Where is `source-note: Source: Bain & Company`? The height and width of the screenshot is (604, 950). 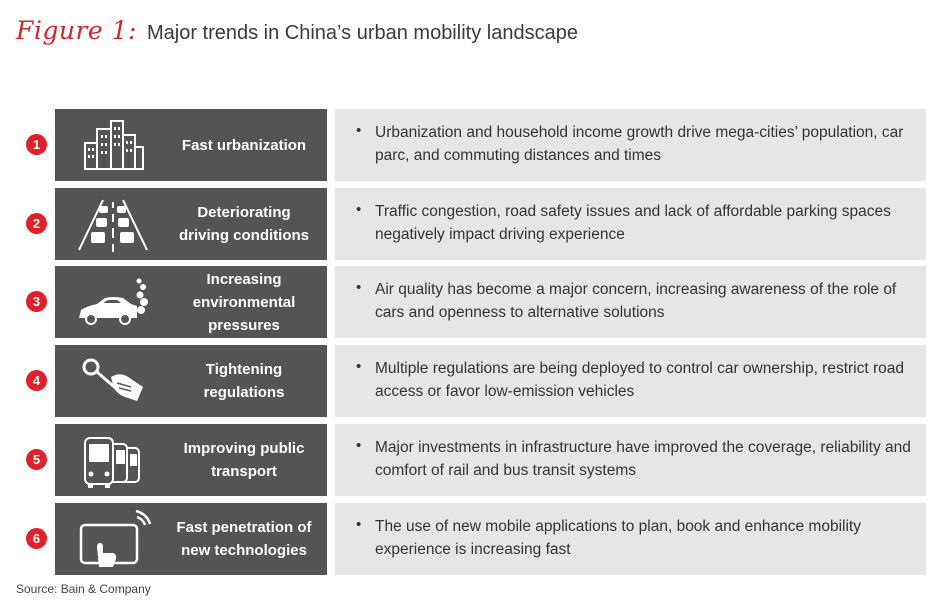 source-note: Source: Bain & Company is located at coordinates (83, 589).